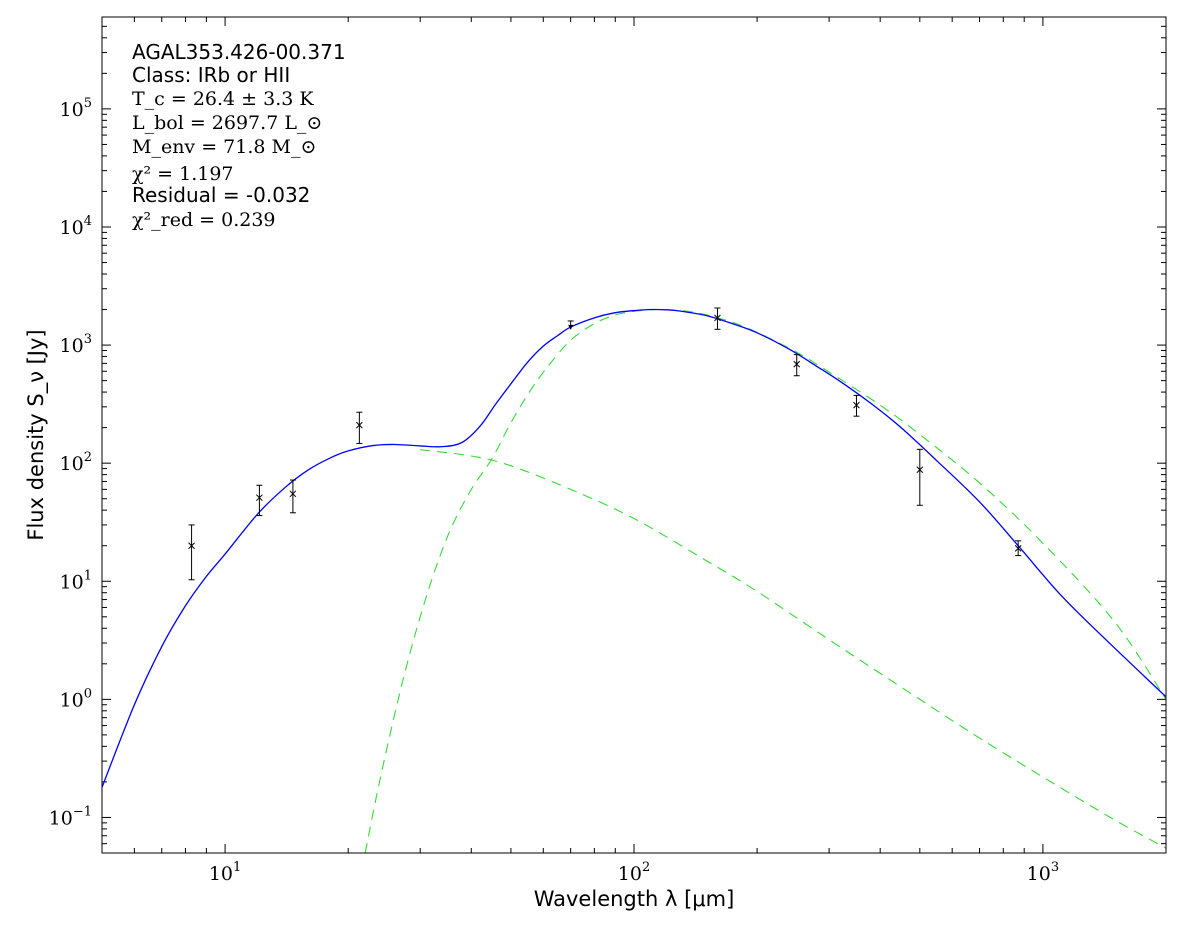 The width and height of the screenshot is (1200, 933). What do you see at coordinates (36, 434) in the screenshot?
I see `y-axis-title: Flux density S_ν [Jy]` at bounding box center [36, 434].